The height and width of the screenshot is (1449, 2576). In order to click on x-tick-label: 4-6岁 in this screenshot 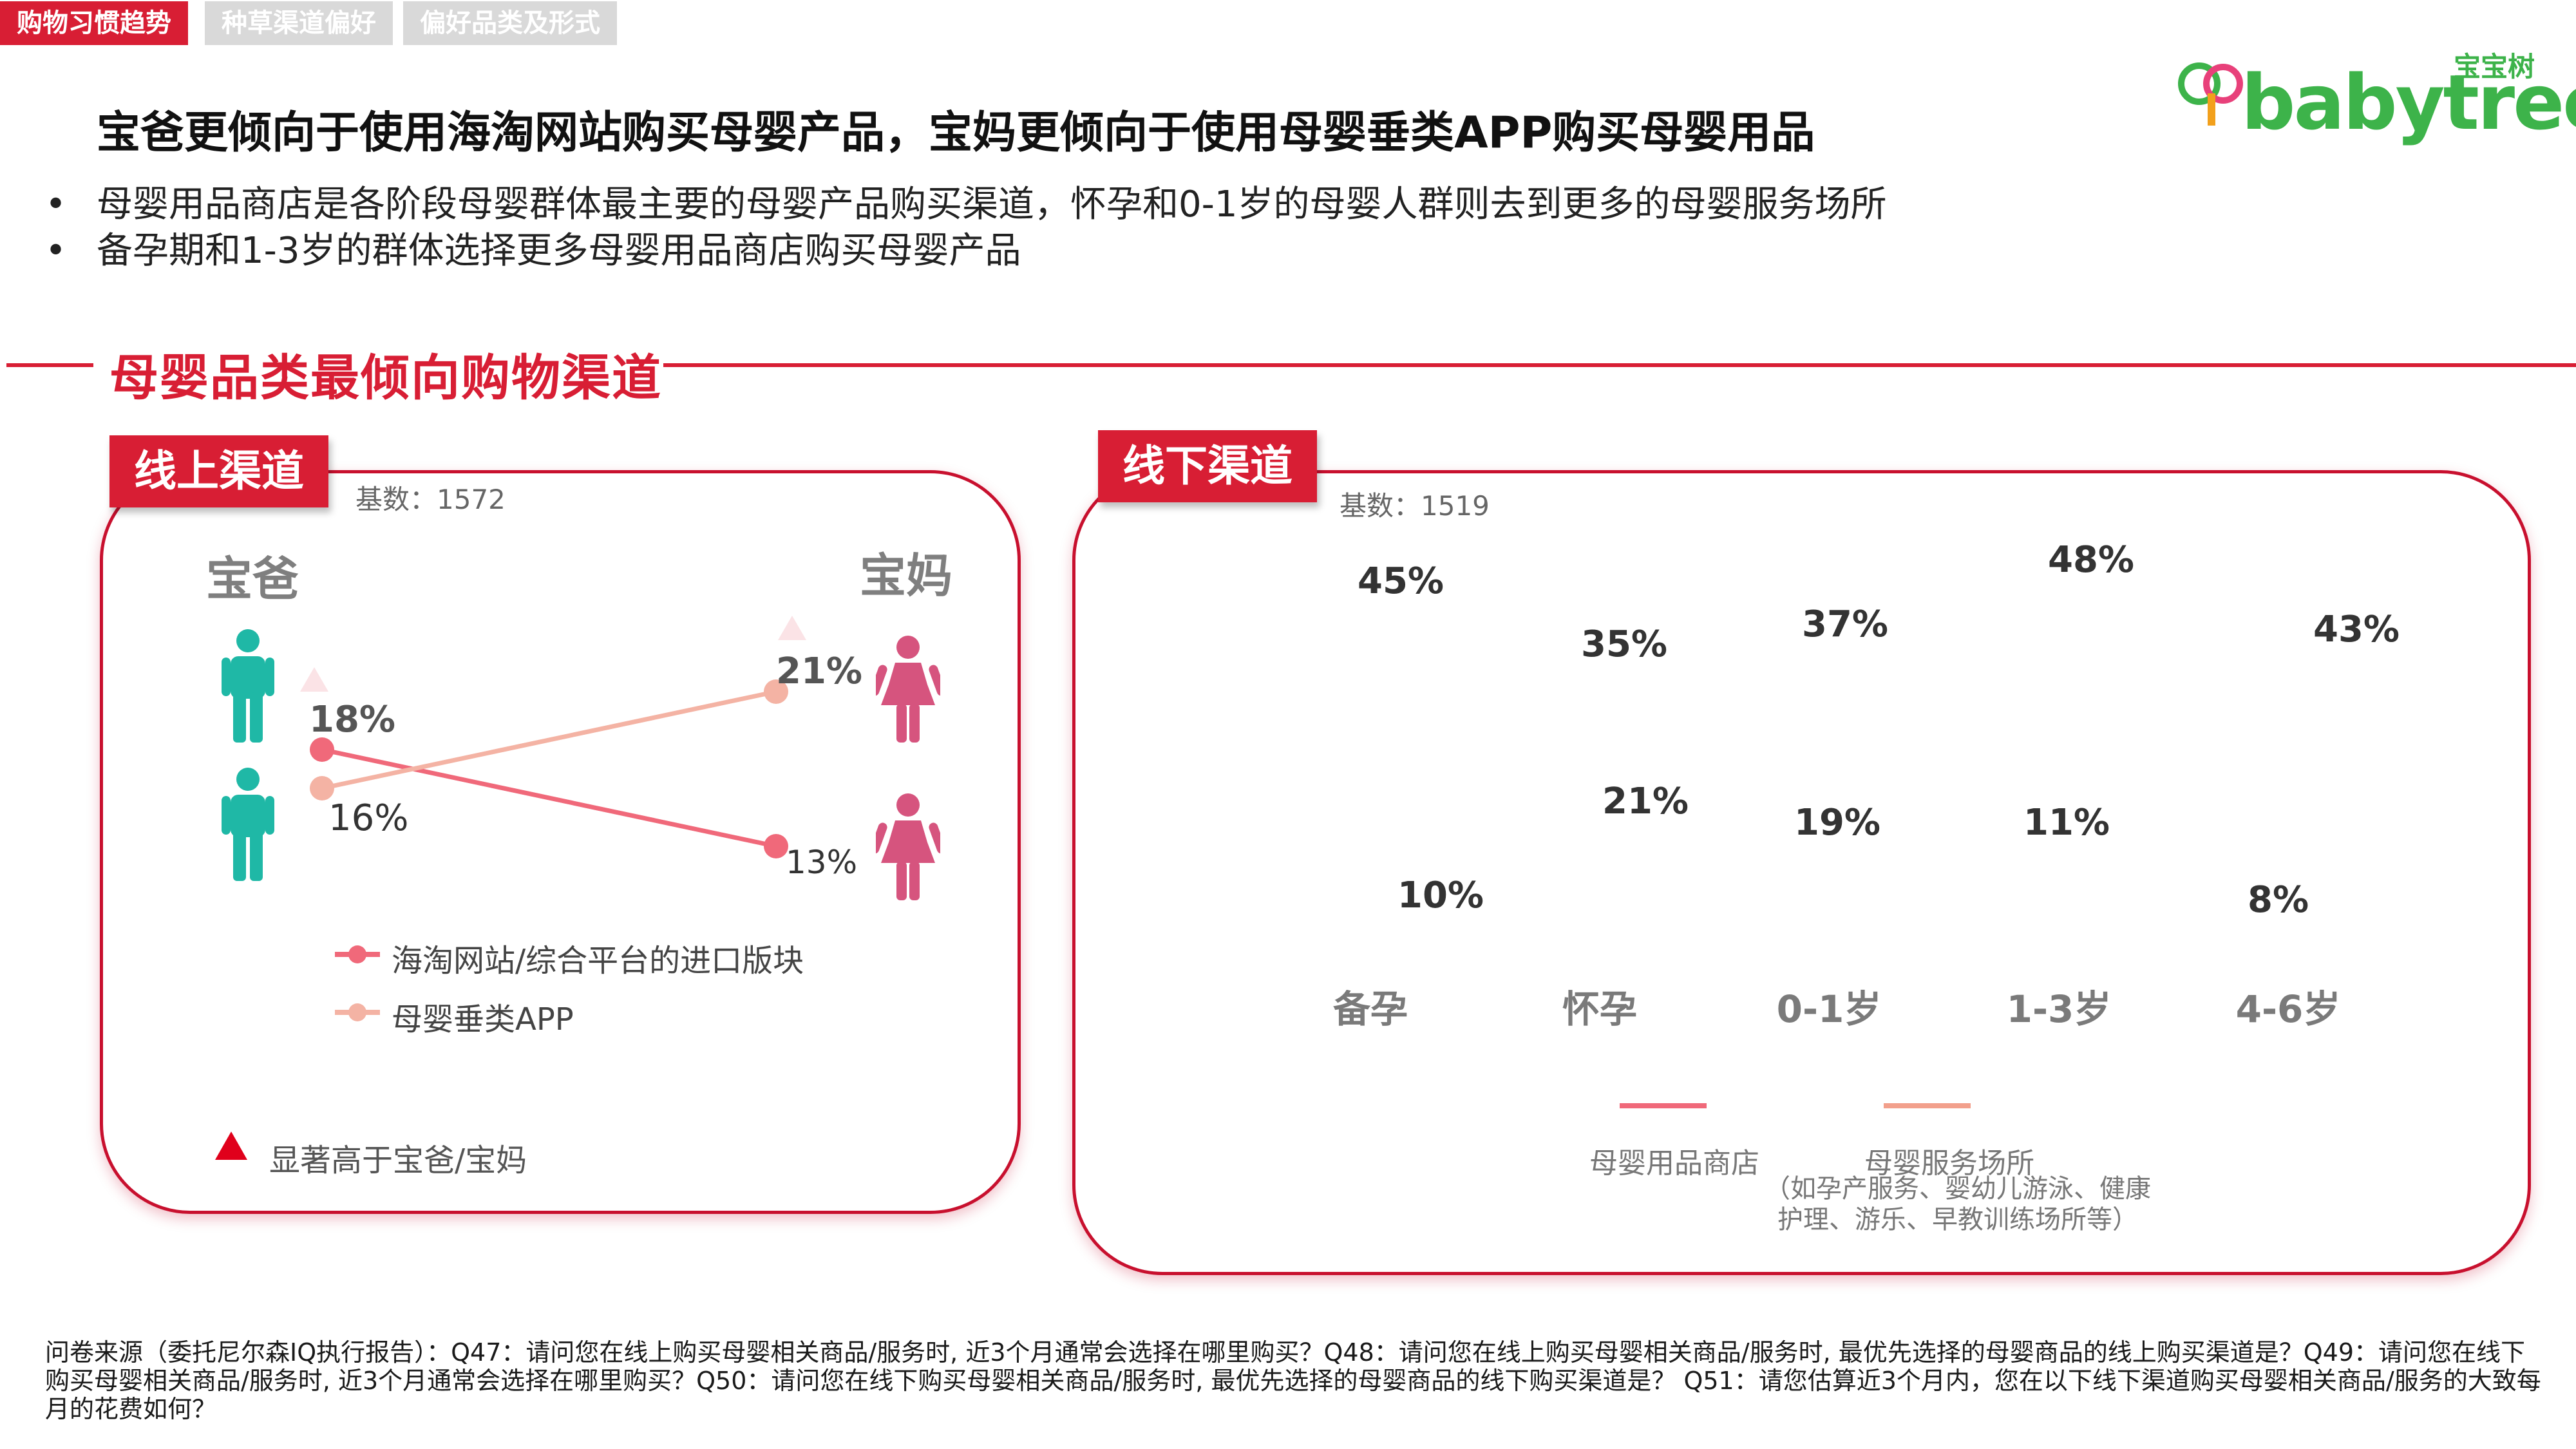, I will do `click(2288, 1009)`.